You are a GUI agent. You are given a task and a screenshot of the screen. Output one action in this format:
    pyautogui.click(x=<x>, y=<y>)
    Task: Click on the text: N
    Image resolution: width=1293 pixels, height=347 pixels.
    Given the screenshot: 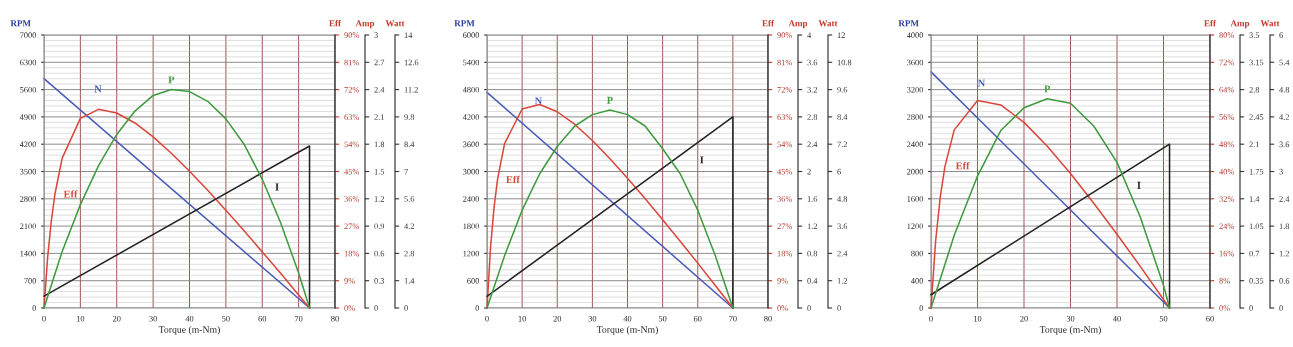 What is the action you would take?
    pyautogui.click(x=538, y=101)
    